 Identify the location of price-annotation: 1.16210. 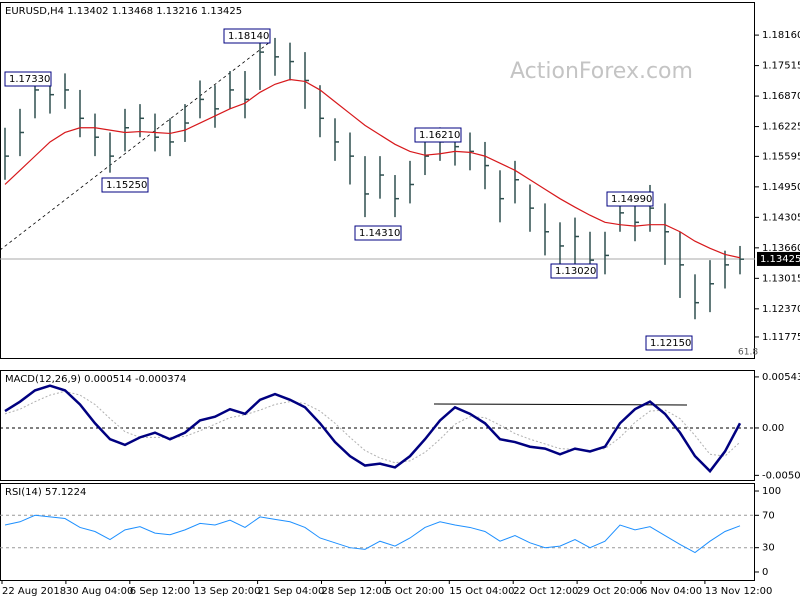
(439, 135).